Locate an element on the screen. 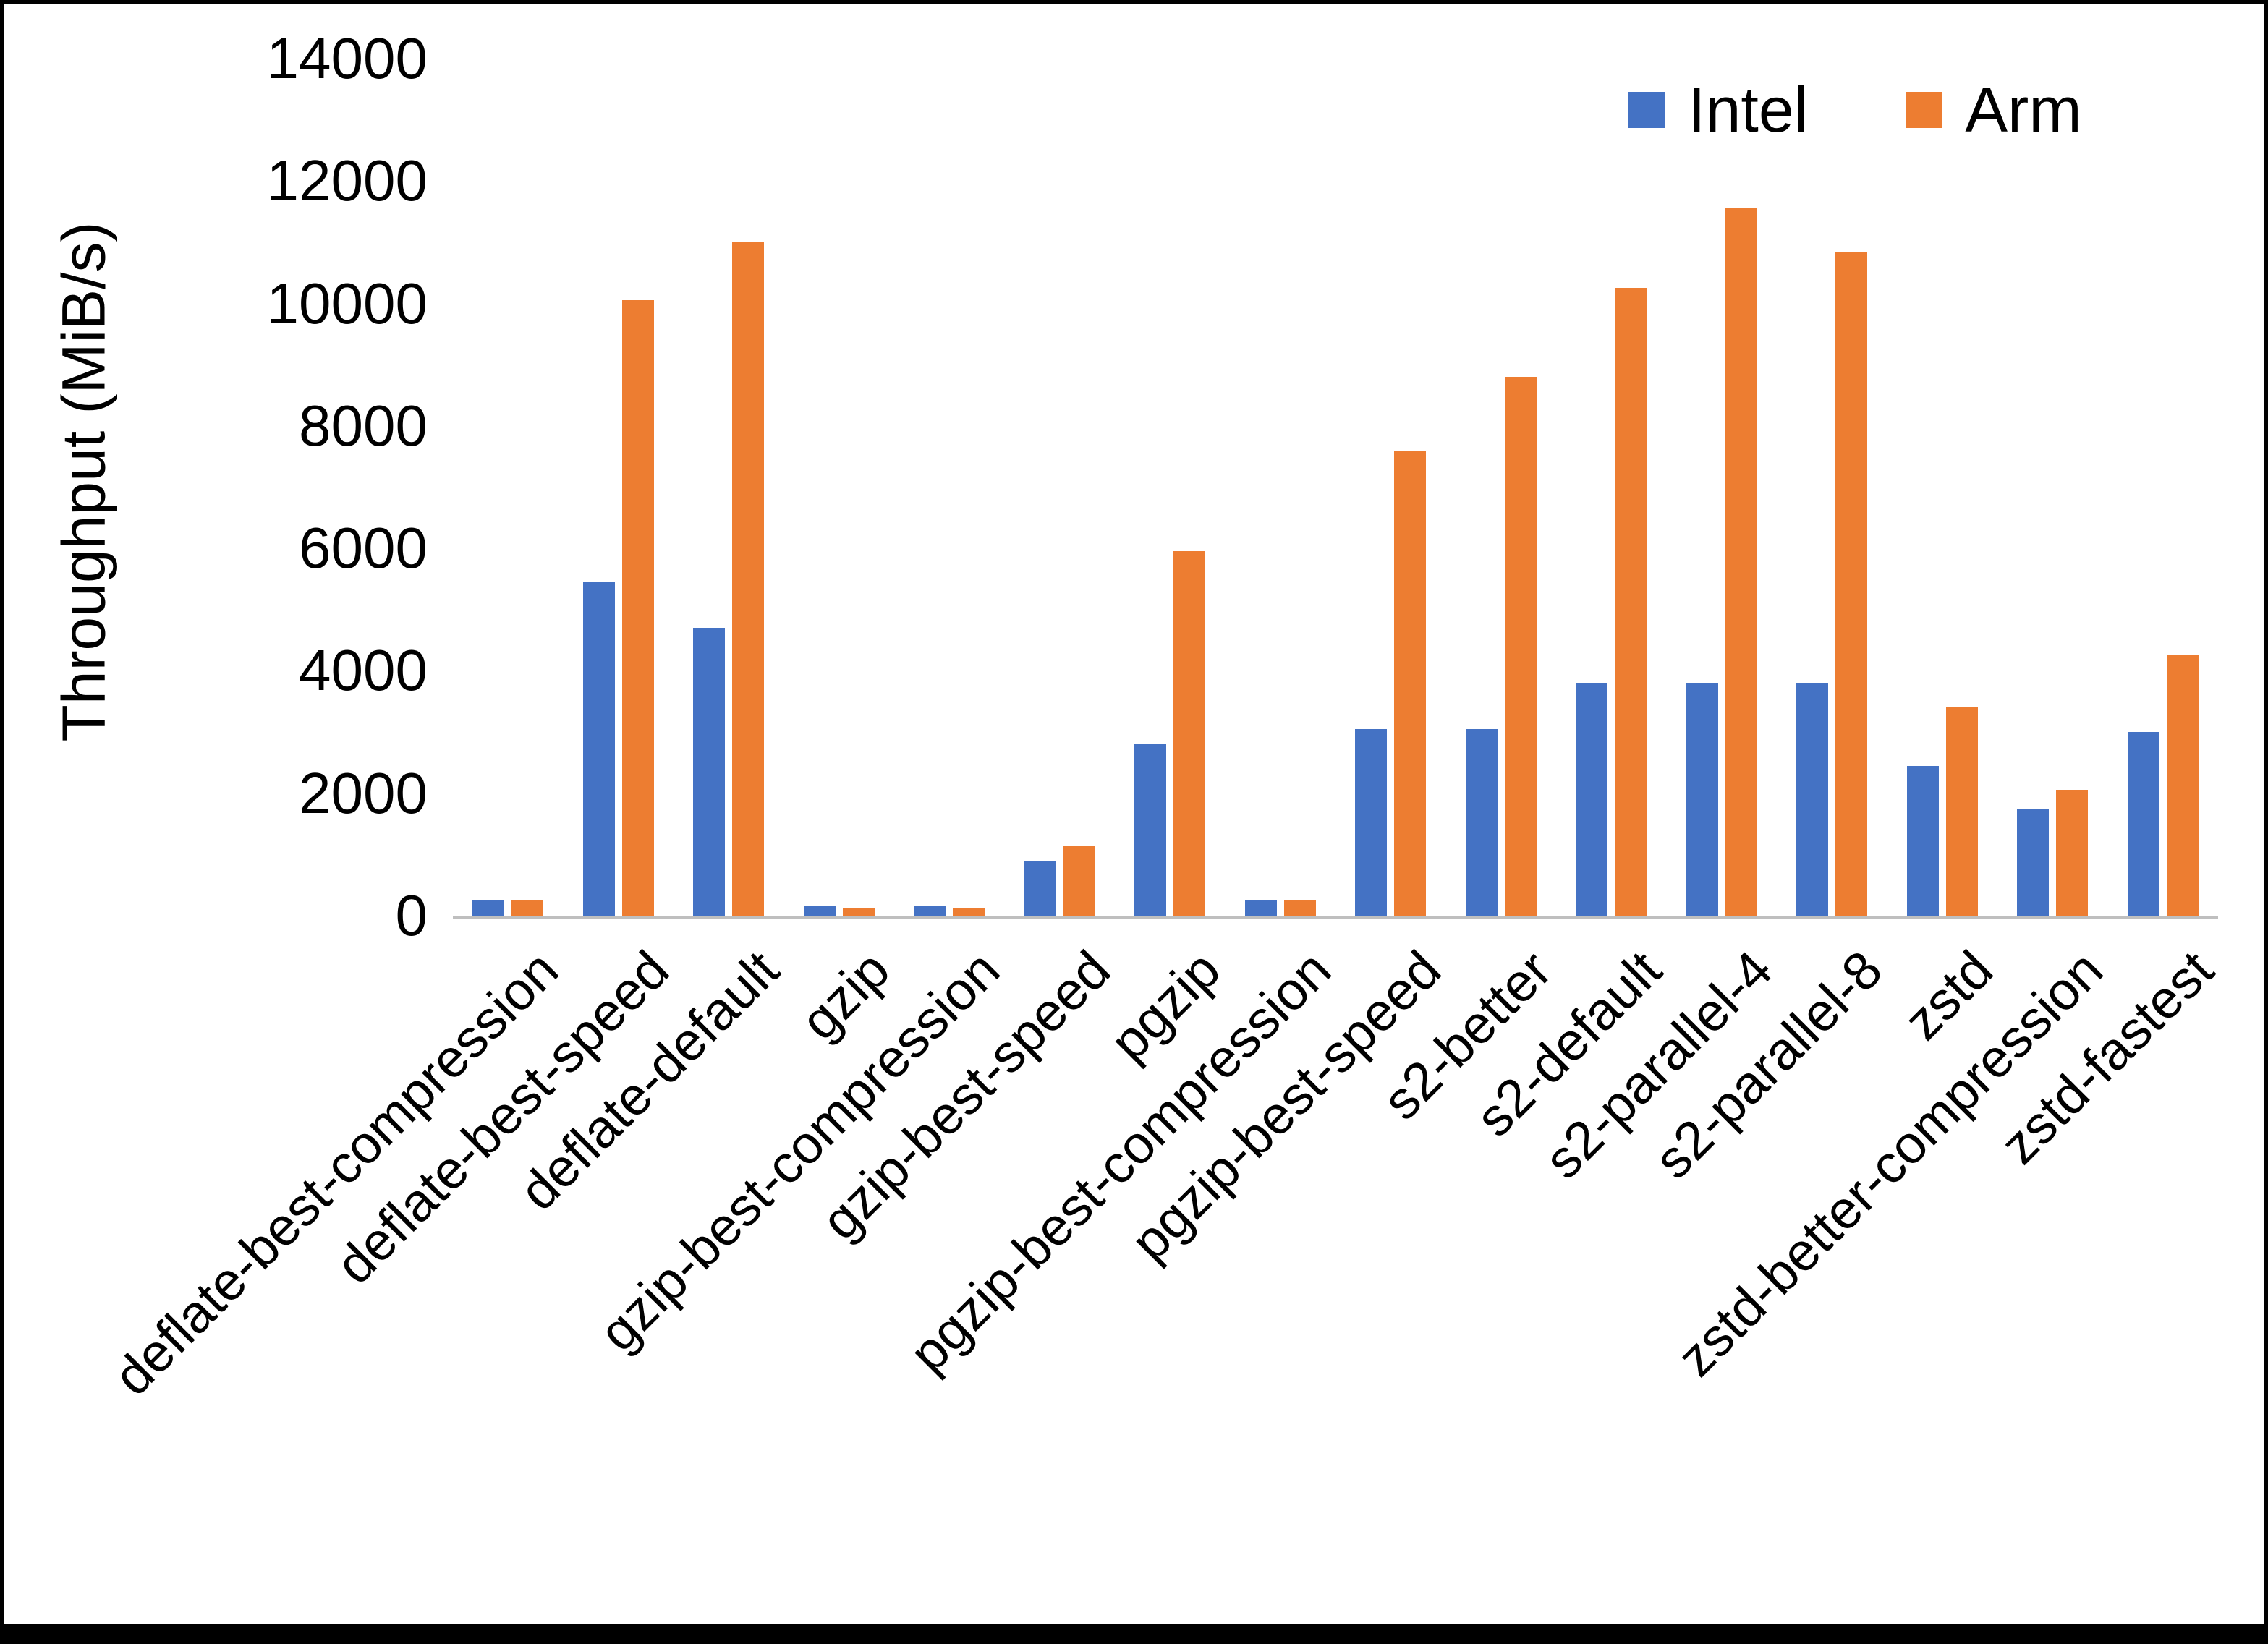 This screenshot has height=1644, width=2268. x-category-label: deflate-best-compression is located at coordinates (336, 1173).